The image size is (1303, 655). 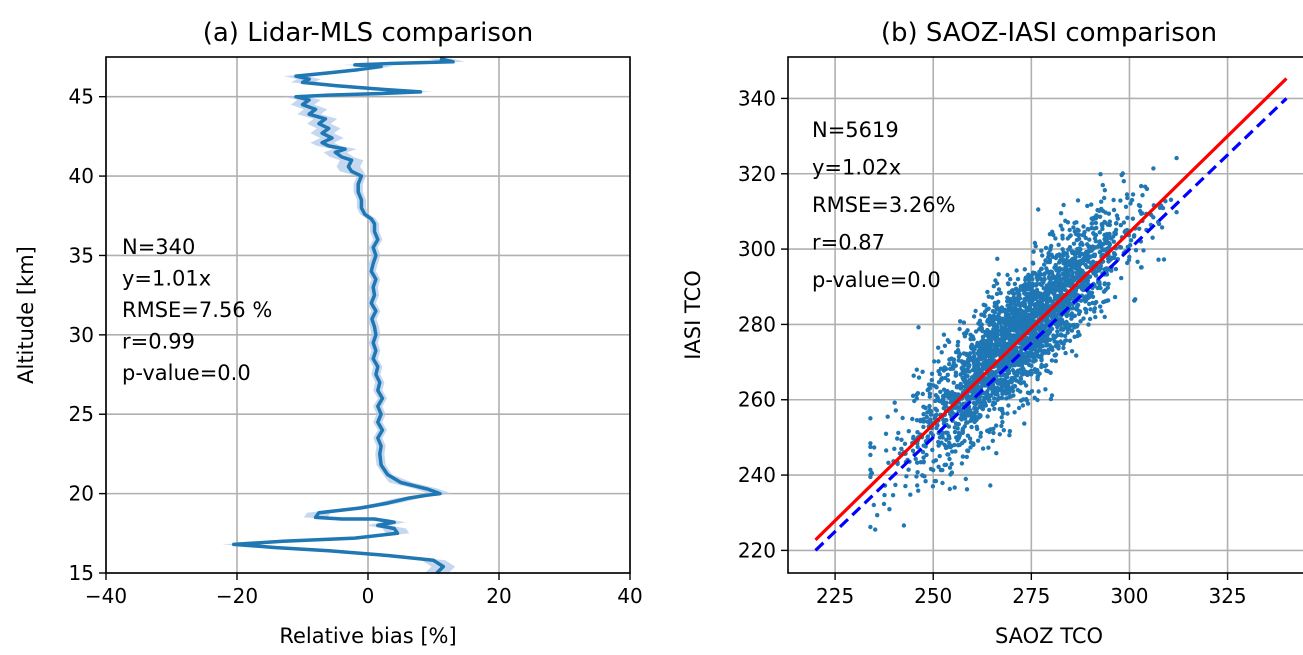 I want to click on annotation-line: y=1.02x, so click(x=856, y=168).